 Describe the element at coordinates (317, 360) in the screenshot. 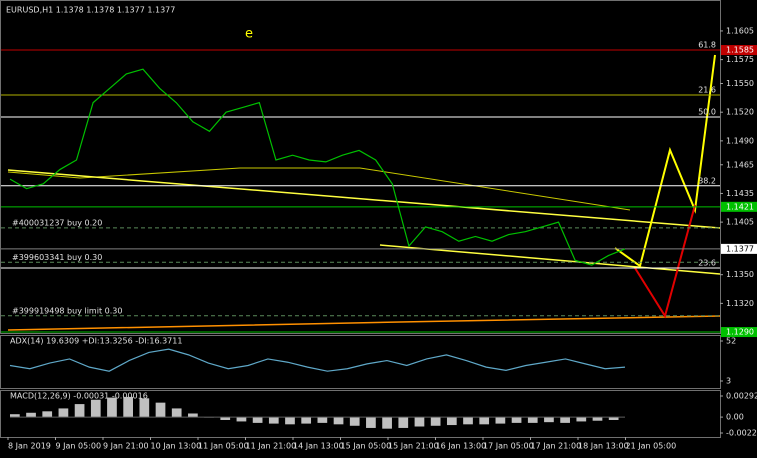

I see `price-line` at that location.